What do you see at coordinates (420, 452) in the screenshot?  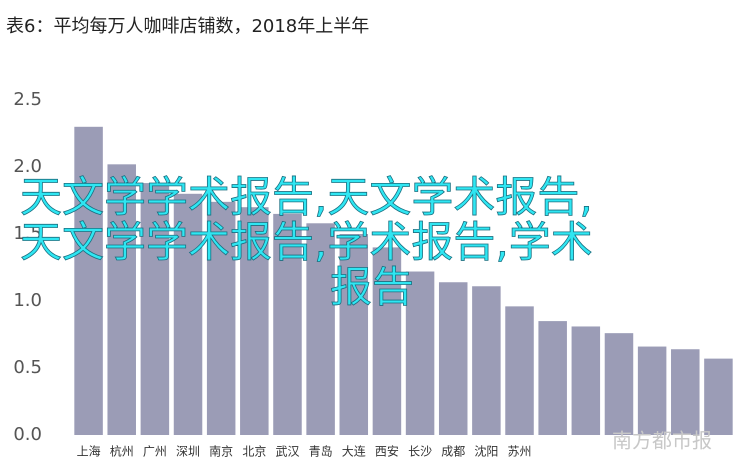 I see `x-tick-label: 长沙` at bounding box center [420, 452].